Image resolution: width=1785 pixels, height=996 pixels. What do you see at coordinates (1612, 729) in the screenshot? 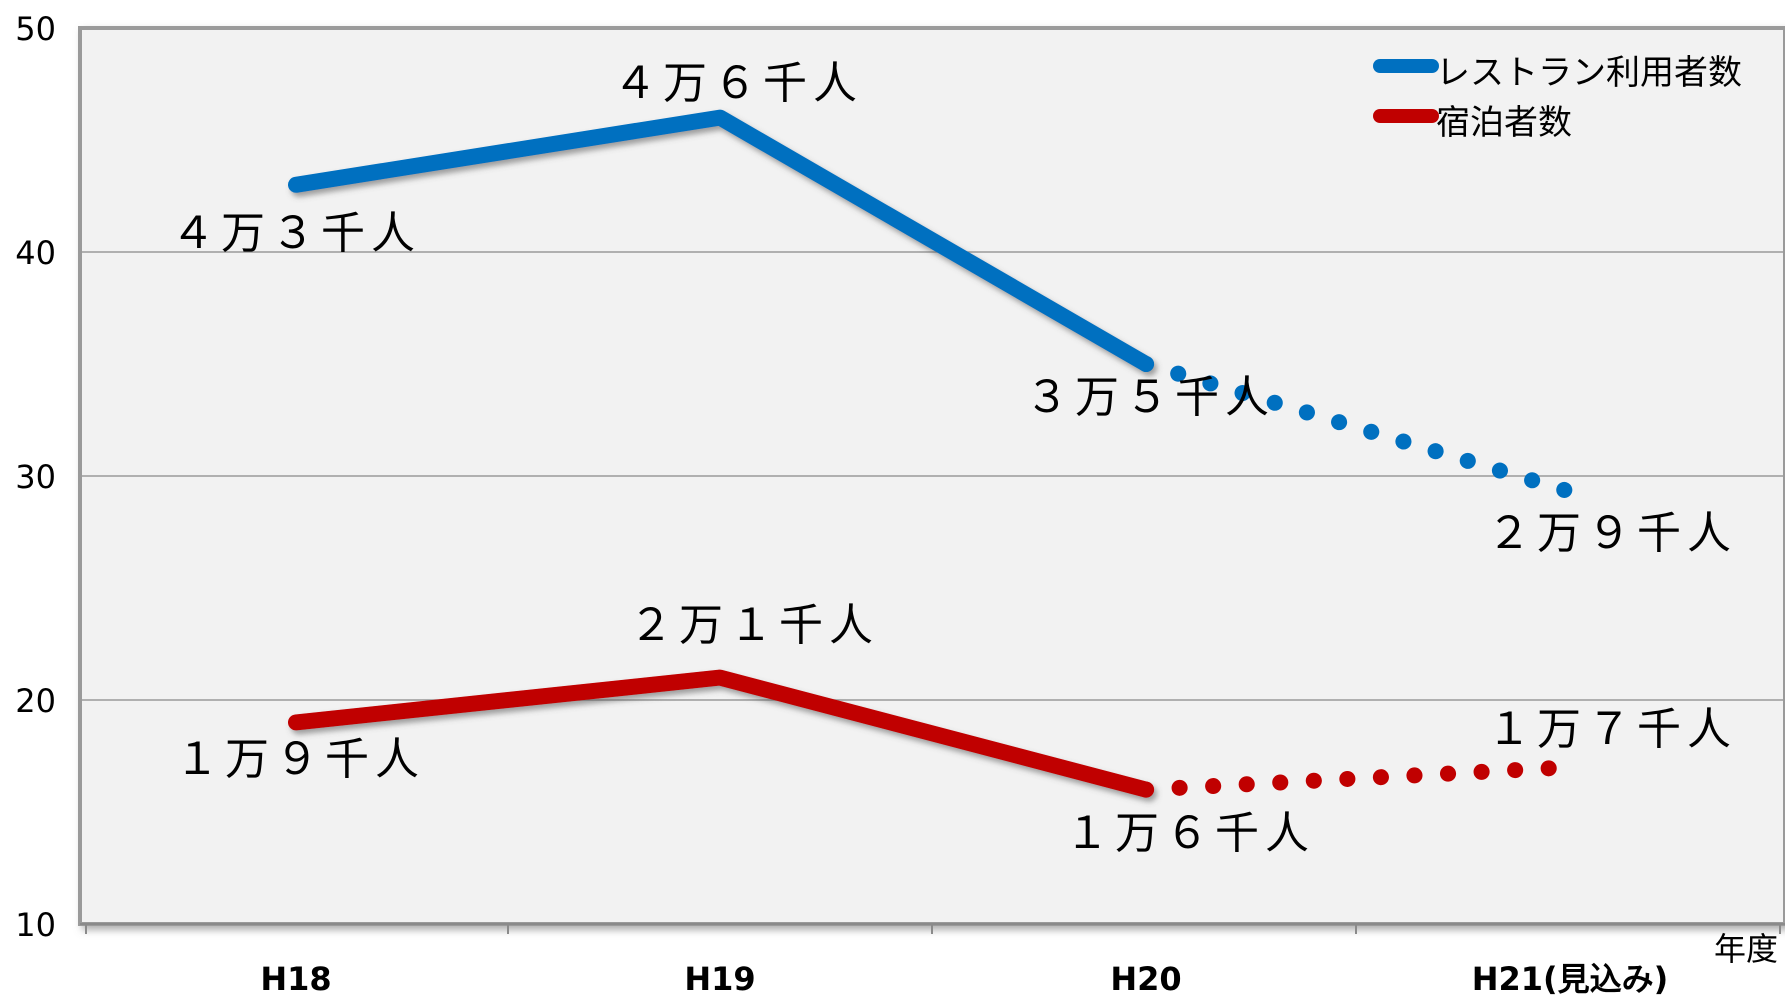
I see `data-label: １万７千人` at bounding box center [1612, 729].